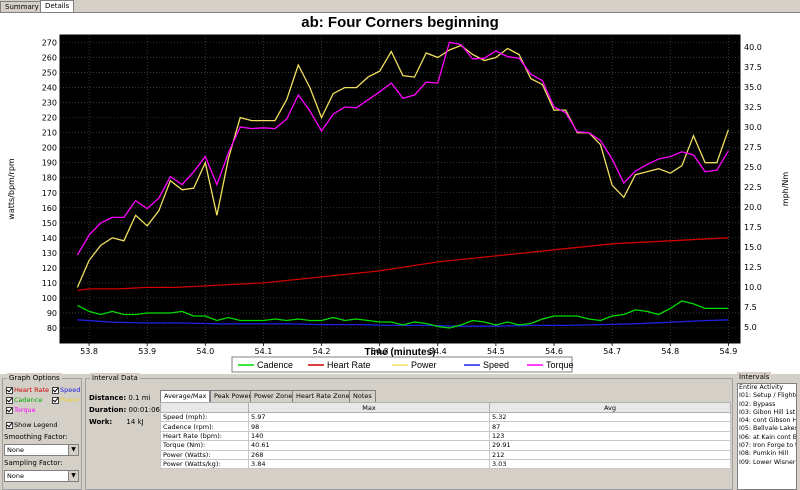 The width and height of the screenshot is (800, 490). Describe the element at coordinates (36, 425) in the screenshot. I see `checkbox-show-legend-label: Show Legend` at that location.